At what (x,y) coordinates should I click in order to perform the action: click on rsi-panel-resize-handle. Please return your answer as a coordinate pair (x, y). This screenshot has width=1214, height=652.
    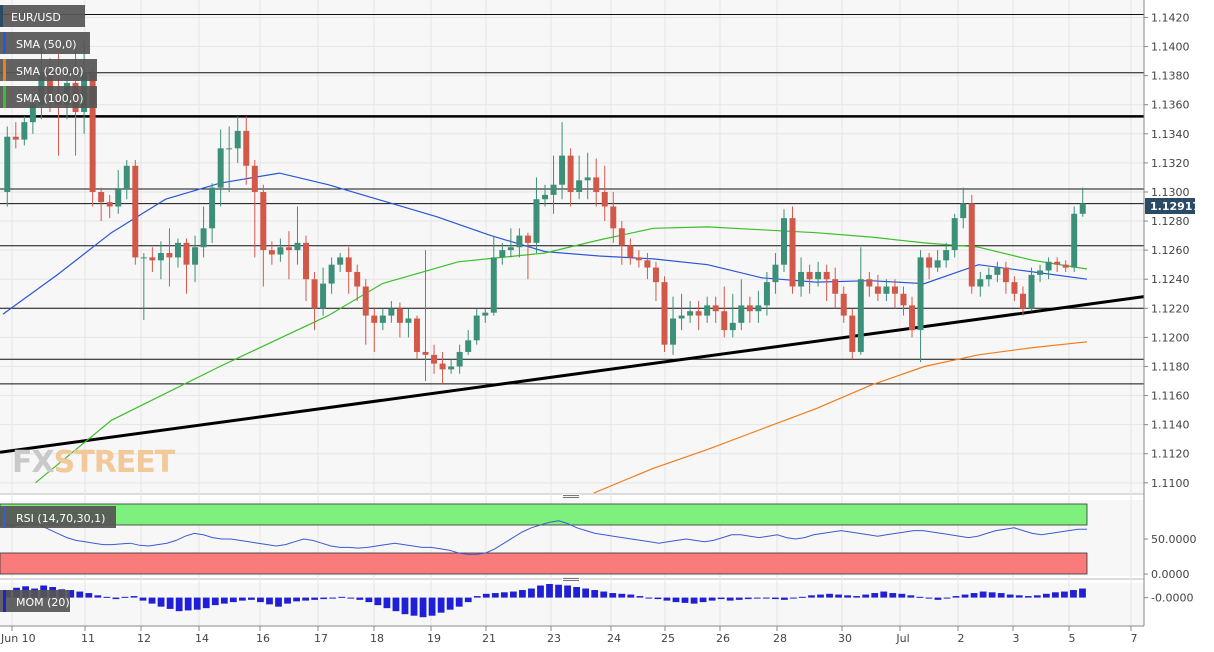
    Looking at the image, I should click on (571, 579).